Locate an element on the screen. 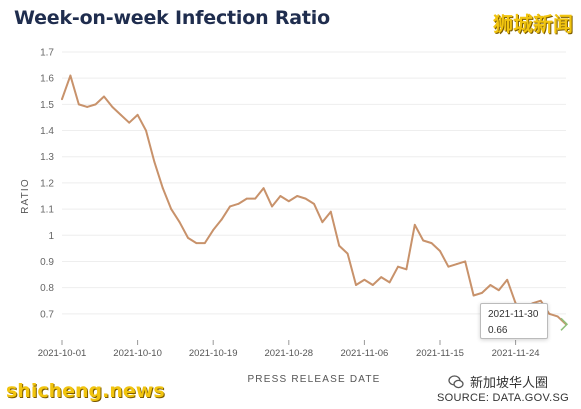 This screenshot has width=581, height=409. x-tick-label: 2021-10-01 is located at coordinates (62, 353).